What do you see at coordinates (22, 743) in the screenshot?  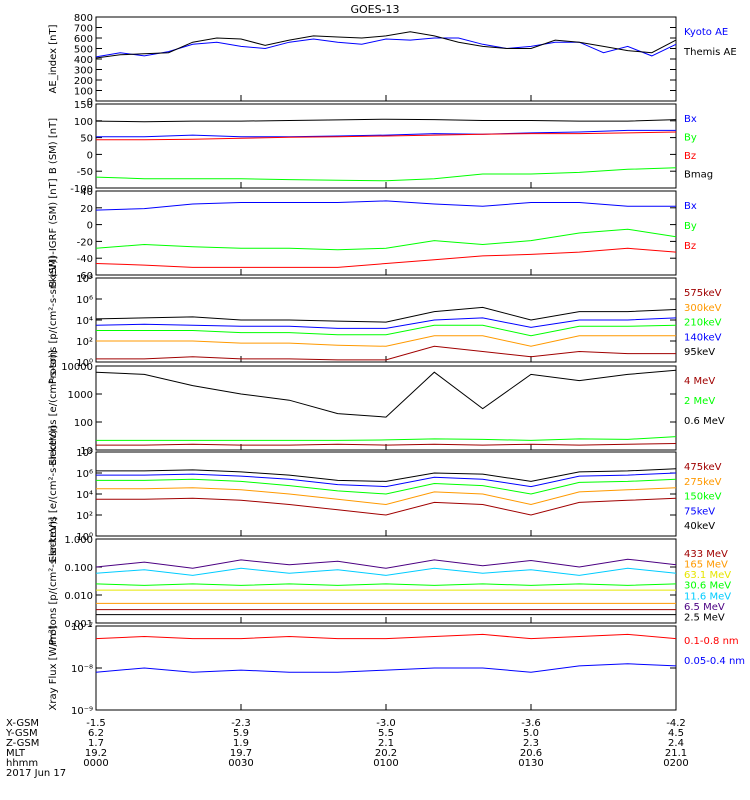 I see `footer-row-label: Z-GSM` at bounding box center [22, 743].